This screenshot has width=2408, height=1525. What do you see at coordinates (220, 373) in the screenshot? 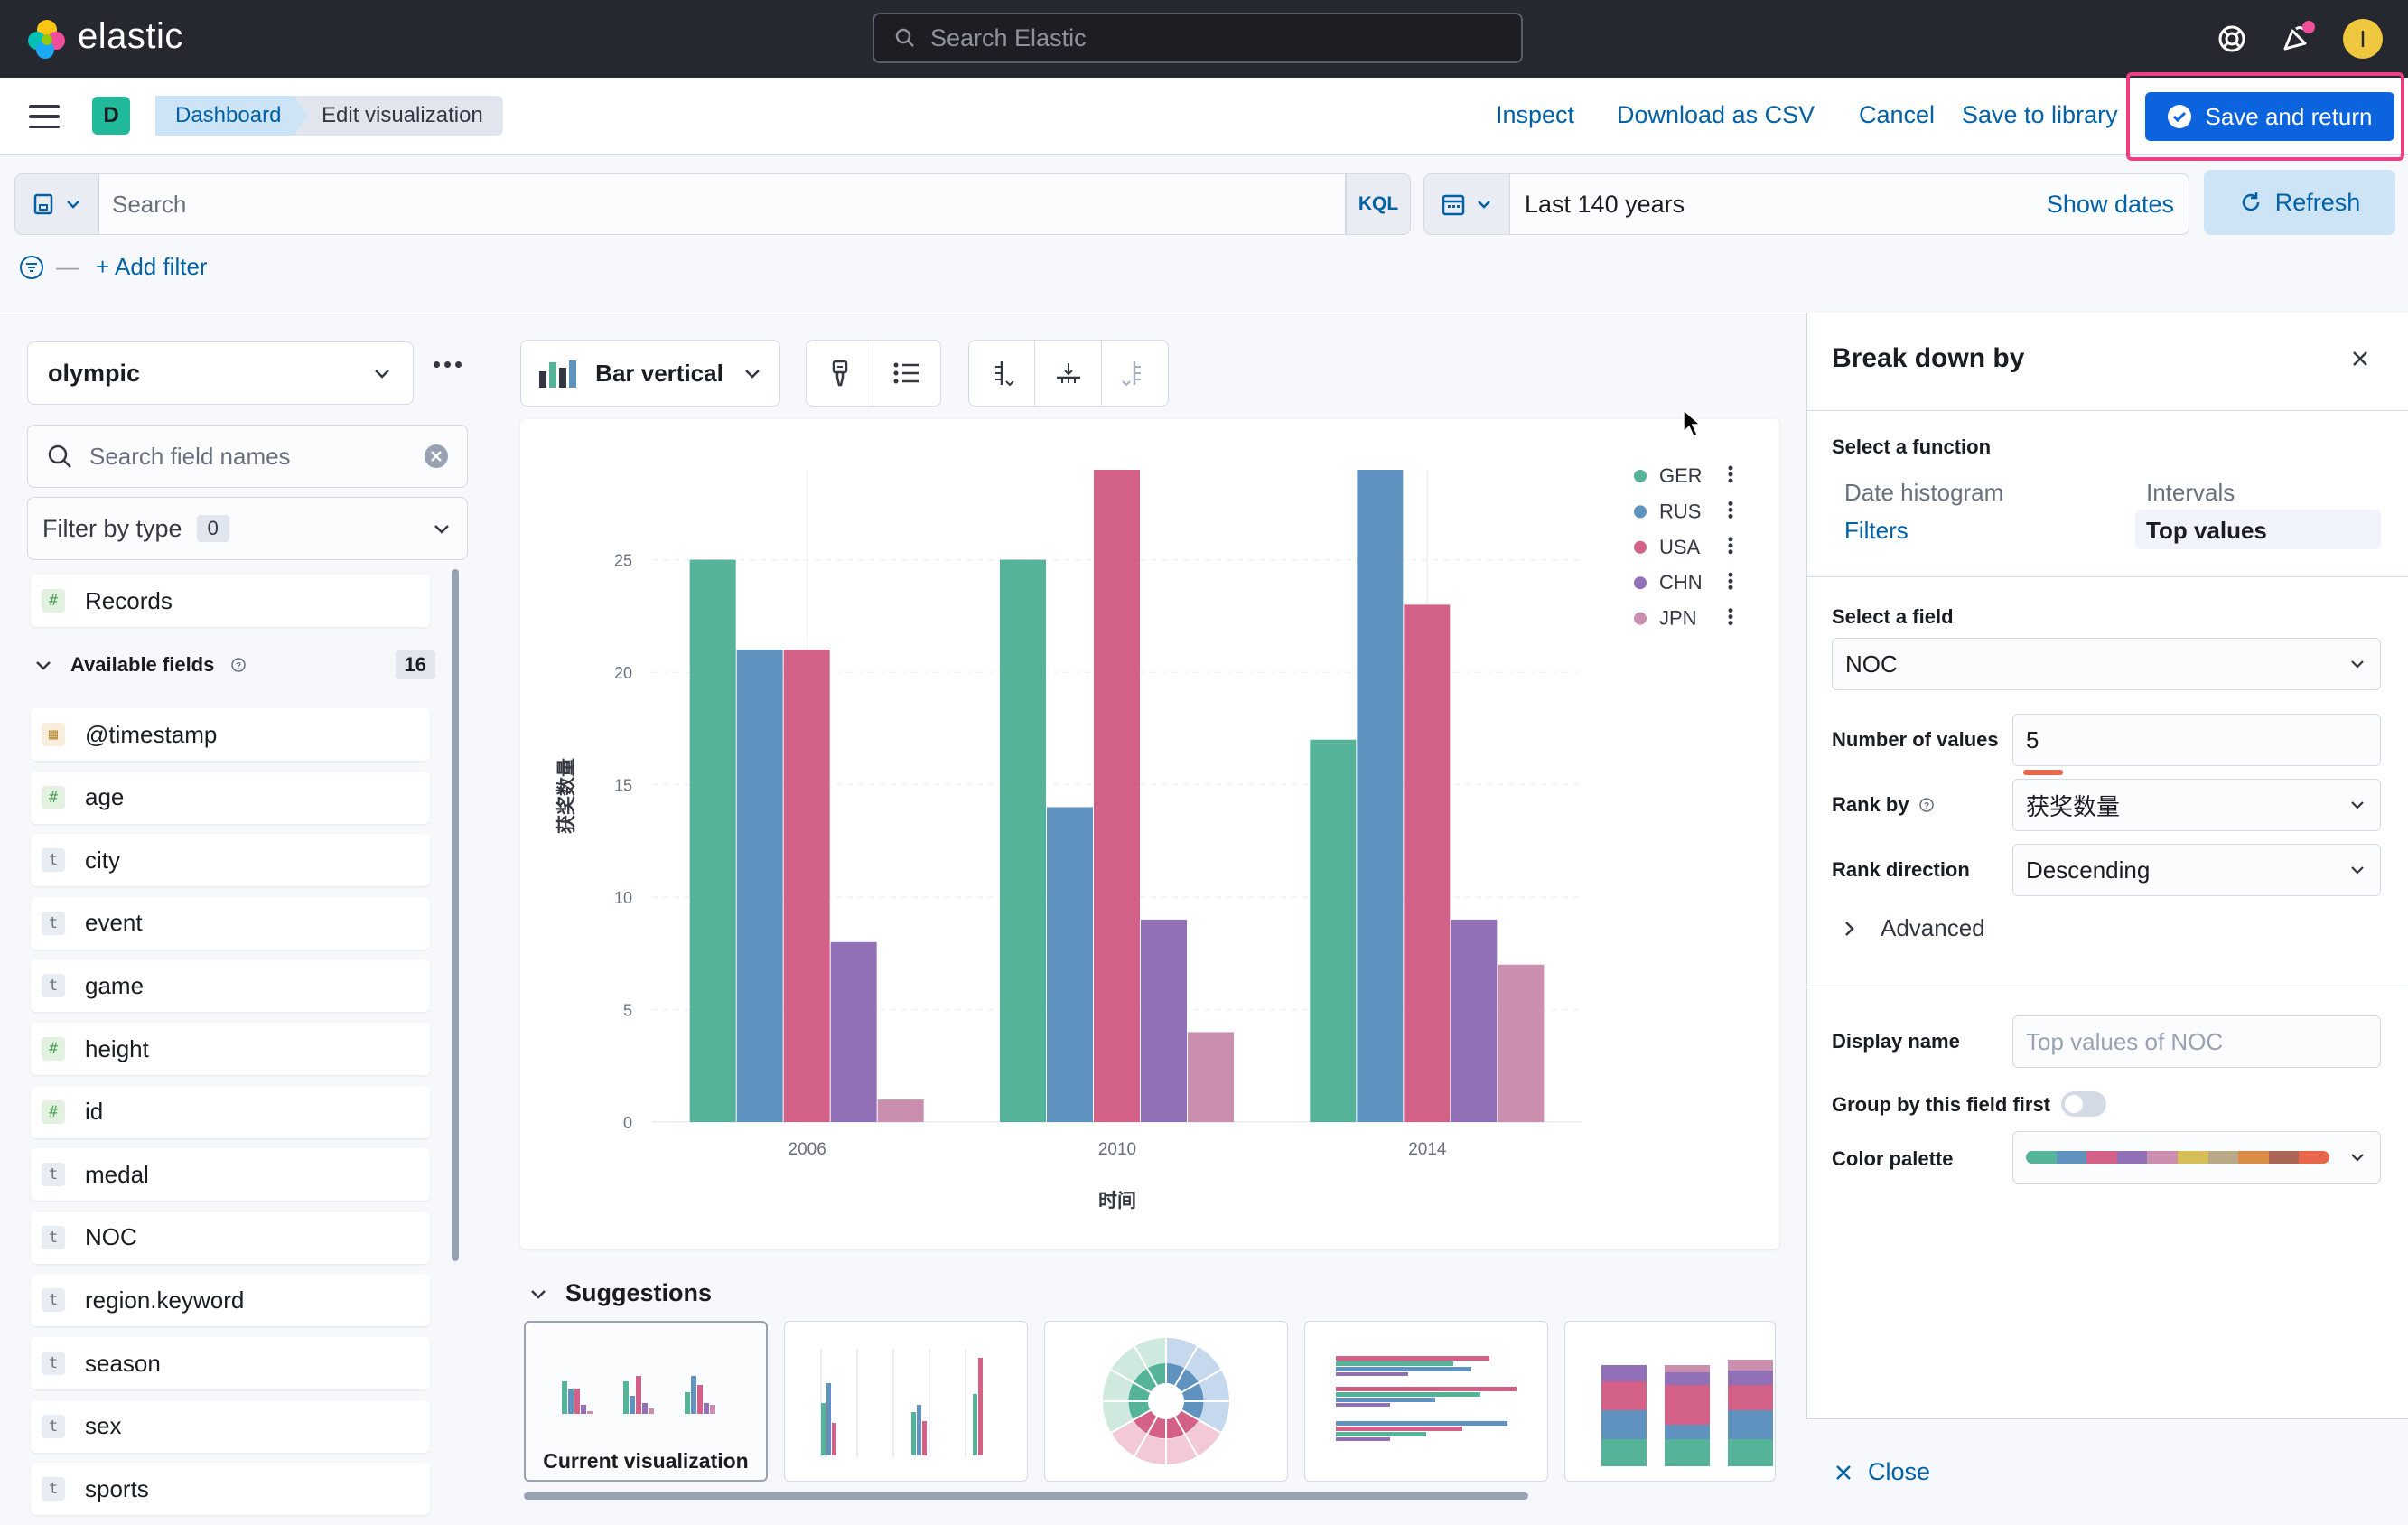
I see `data-view-selector: olympic` at bounding box center [220, 373].